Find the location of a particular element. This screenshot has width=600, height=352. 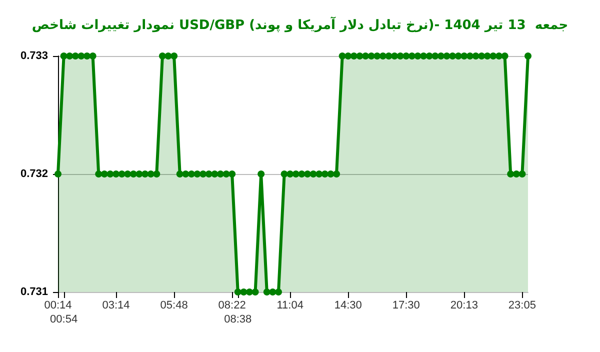

x-tick-label: 05:48 is located at coordinates (174, 306).